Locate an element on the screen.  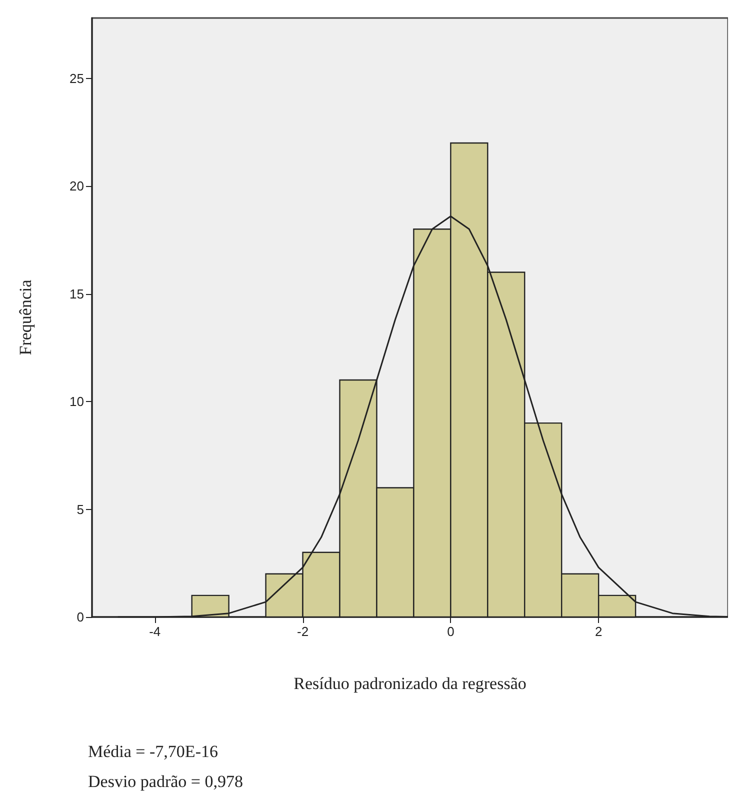
text: Média = -7,70E-16 is located at coordinates (153, 751).